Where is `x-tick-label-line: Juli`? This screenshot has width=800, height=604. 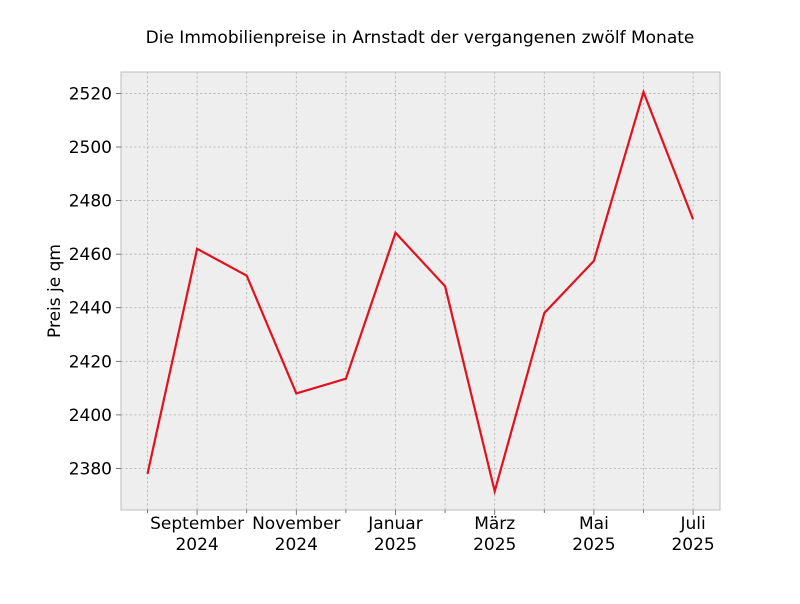 x-tick-label-line: Juli is located at coordinates (692, 524).